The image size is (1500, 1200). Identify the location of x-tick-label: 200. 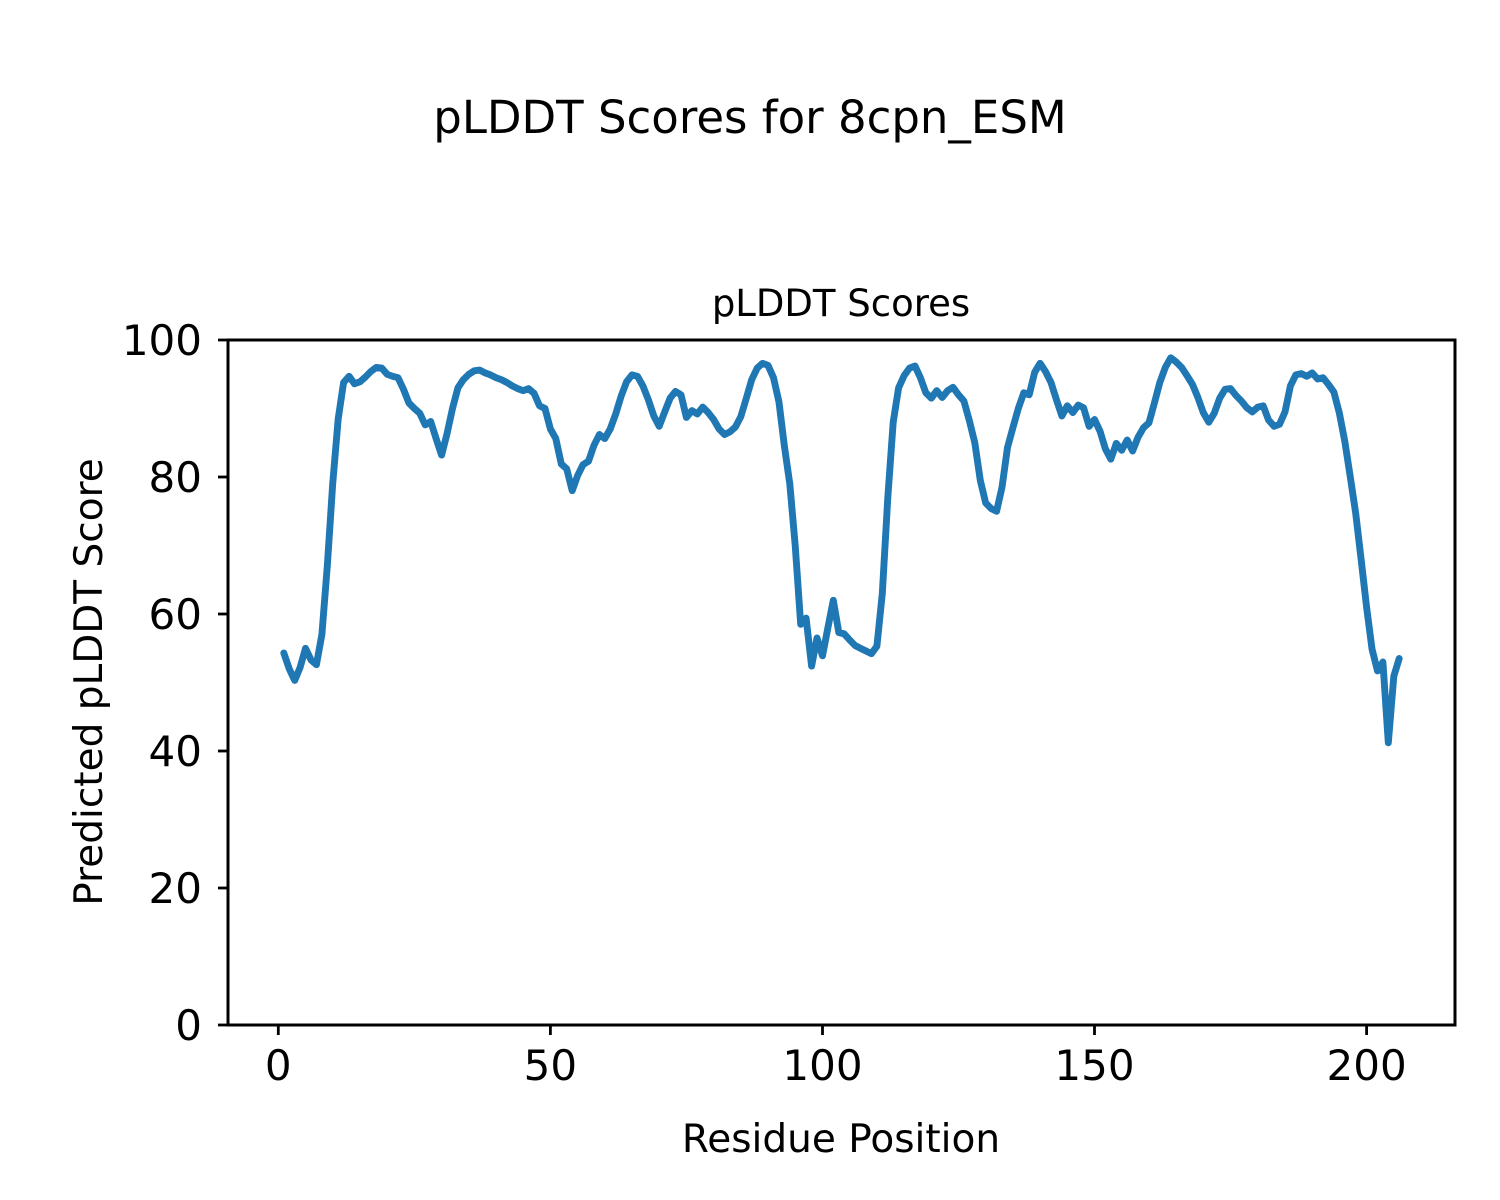
(1367, 1065).